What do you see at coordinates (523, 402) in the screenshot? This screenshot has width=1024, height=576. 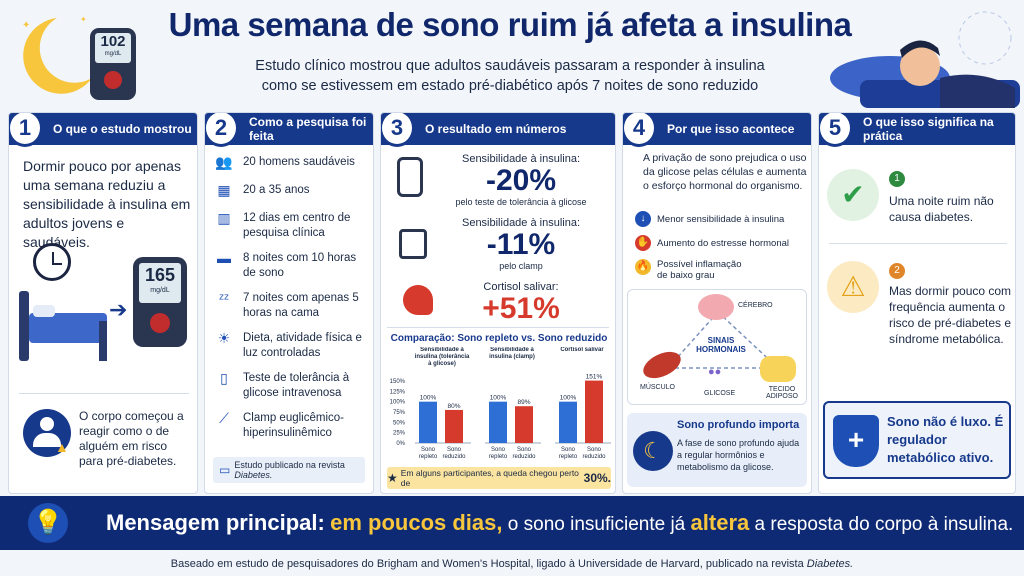 I see `bar-value-label: 89%` at bounding box center [523, 402].